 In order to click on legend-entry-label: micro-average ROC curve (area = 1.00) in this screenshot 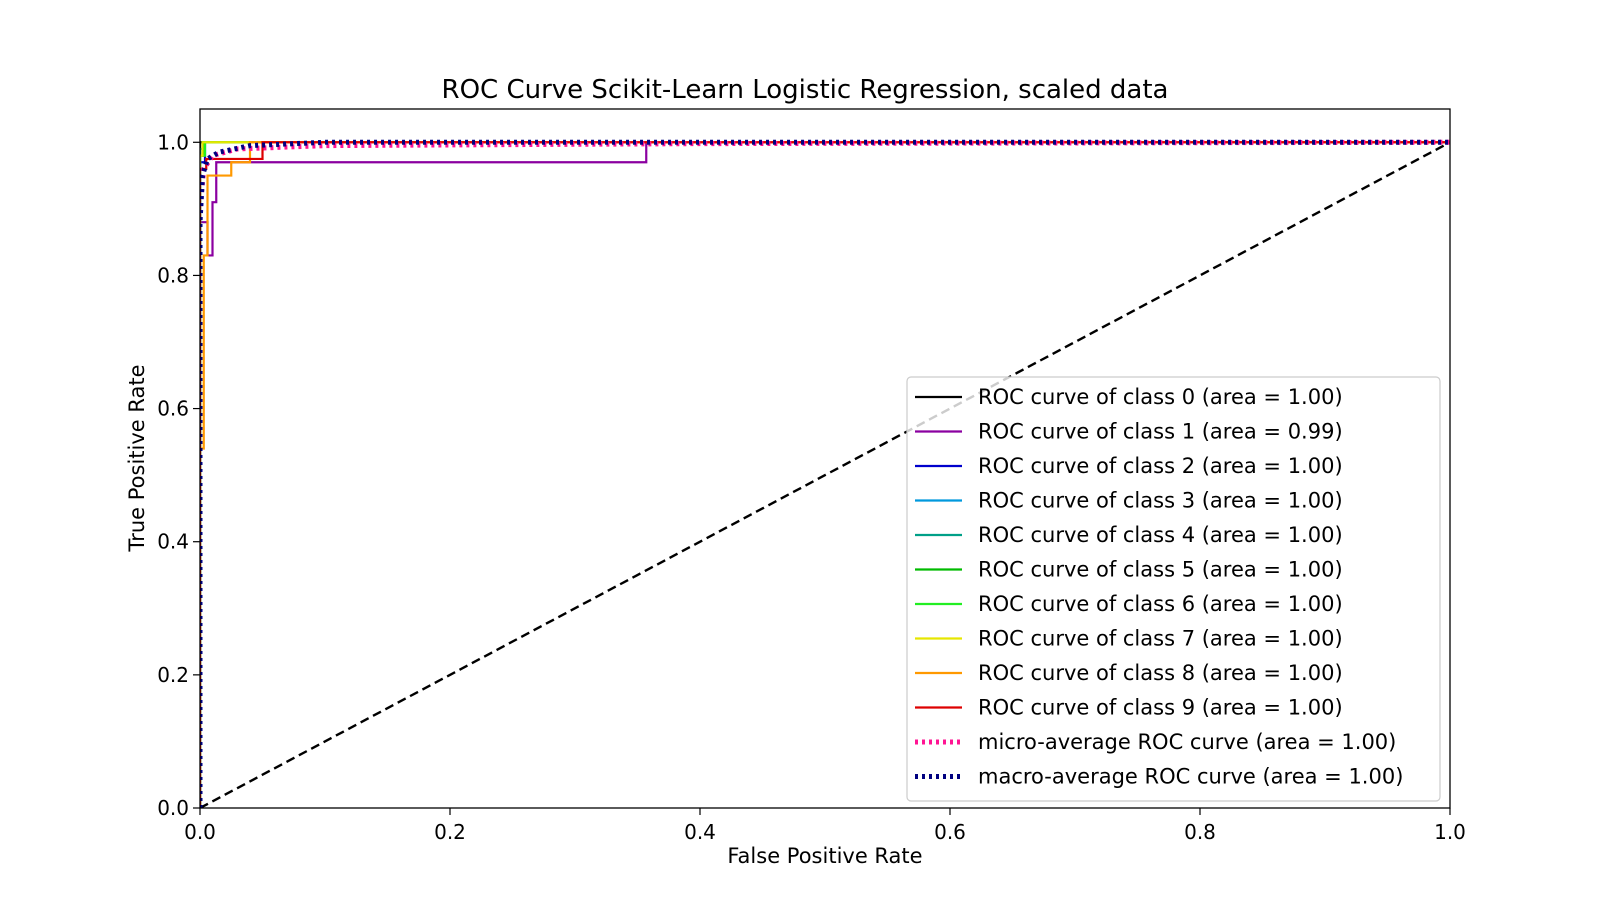, I will do `click(1187, 742)`.